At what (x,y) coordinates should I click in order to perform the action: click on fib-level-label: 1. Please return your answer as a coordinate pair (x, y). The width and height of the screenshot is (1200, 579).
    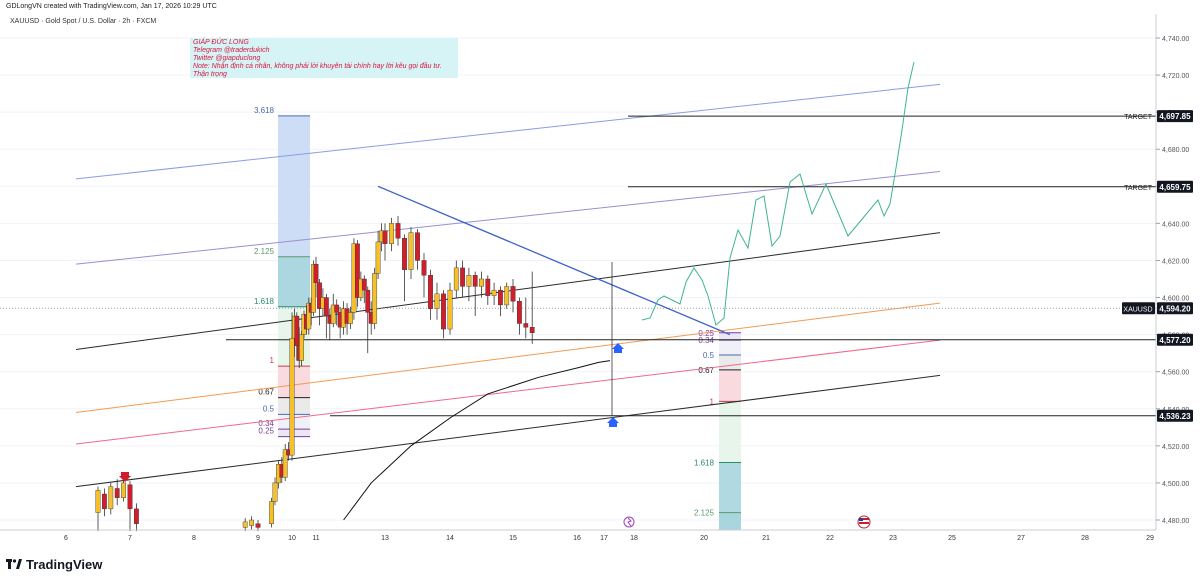
    Looking at the image, I should click on (712, 401).